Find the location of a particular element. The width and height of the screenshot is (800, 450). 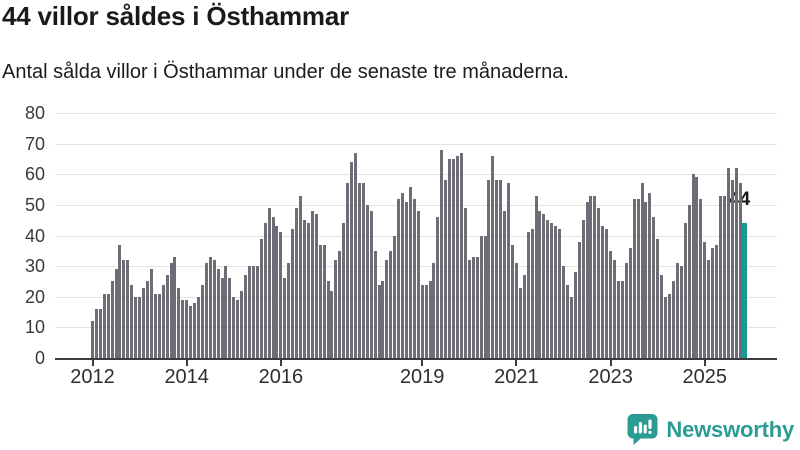

newsworthy-logo: Newsworthy is located at coordinates (710, 429).